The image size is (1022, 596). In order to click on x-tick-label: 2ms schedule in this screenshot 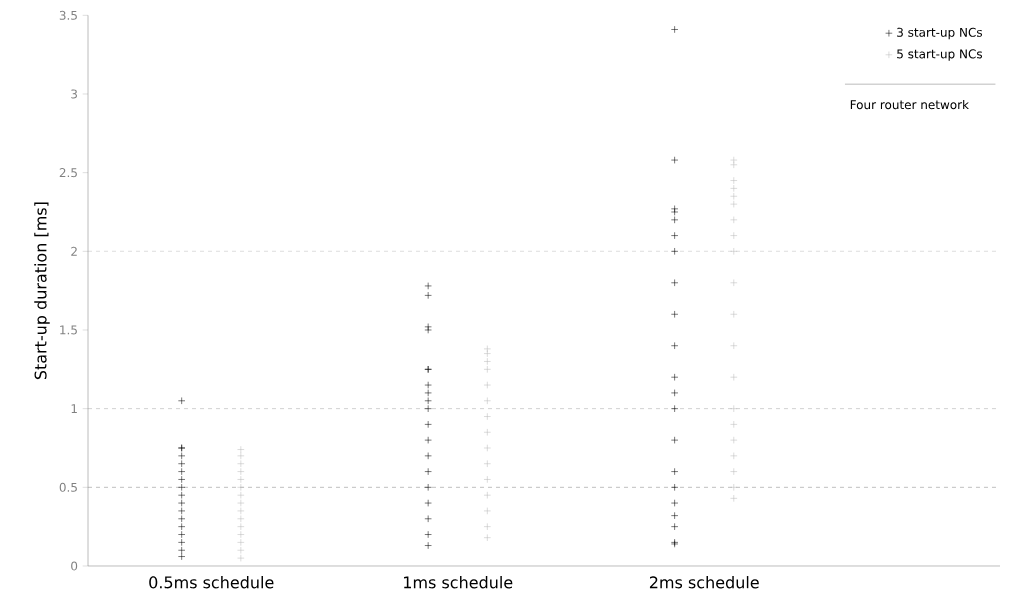, I will do `click(704, 582)`.